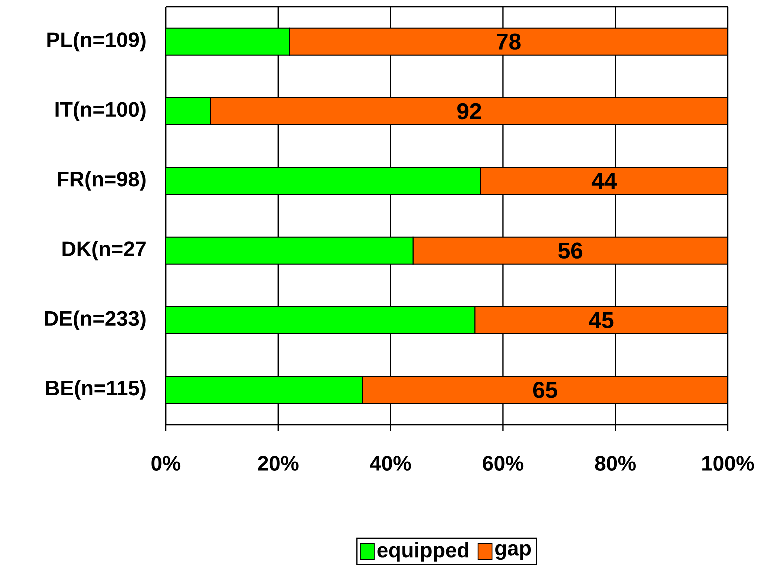 This screenshot has height=583, width=769. What do you see at coordinates (601, 320) in the screenshot?
I see `data-label: 45` at bounding box center [601, 320].